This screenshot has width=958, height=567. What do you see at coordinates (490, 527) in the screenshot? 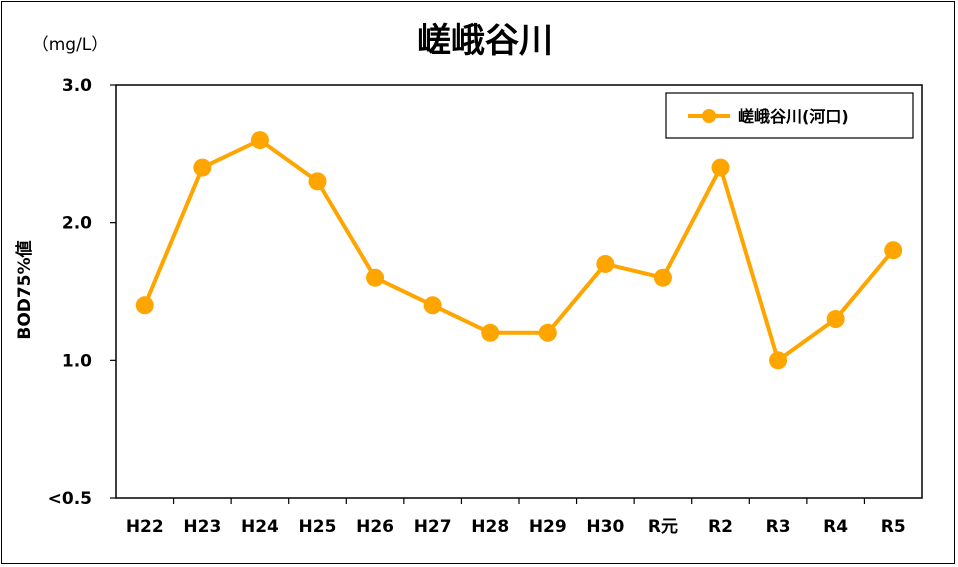
I see `x-tick-label: H28` at bounding box center [490, 527].